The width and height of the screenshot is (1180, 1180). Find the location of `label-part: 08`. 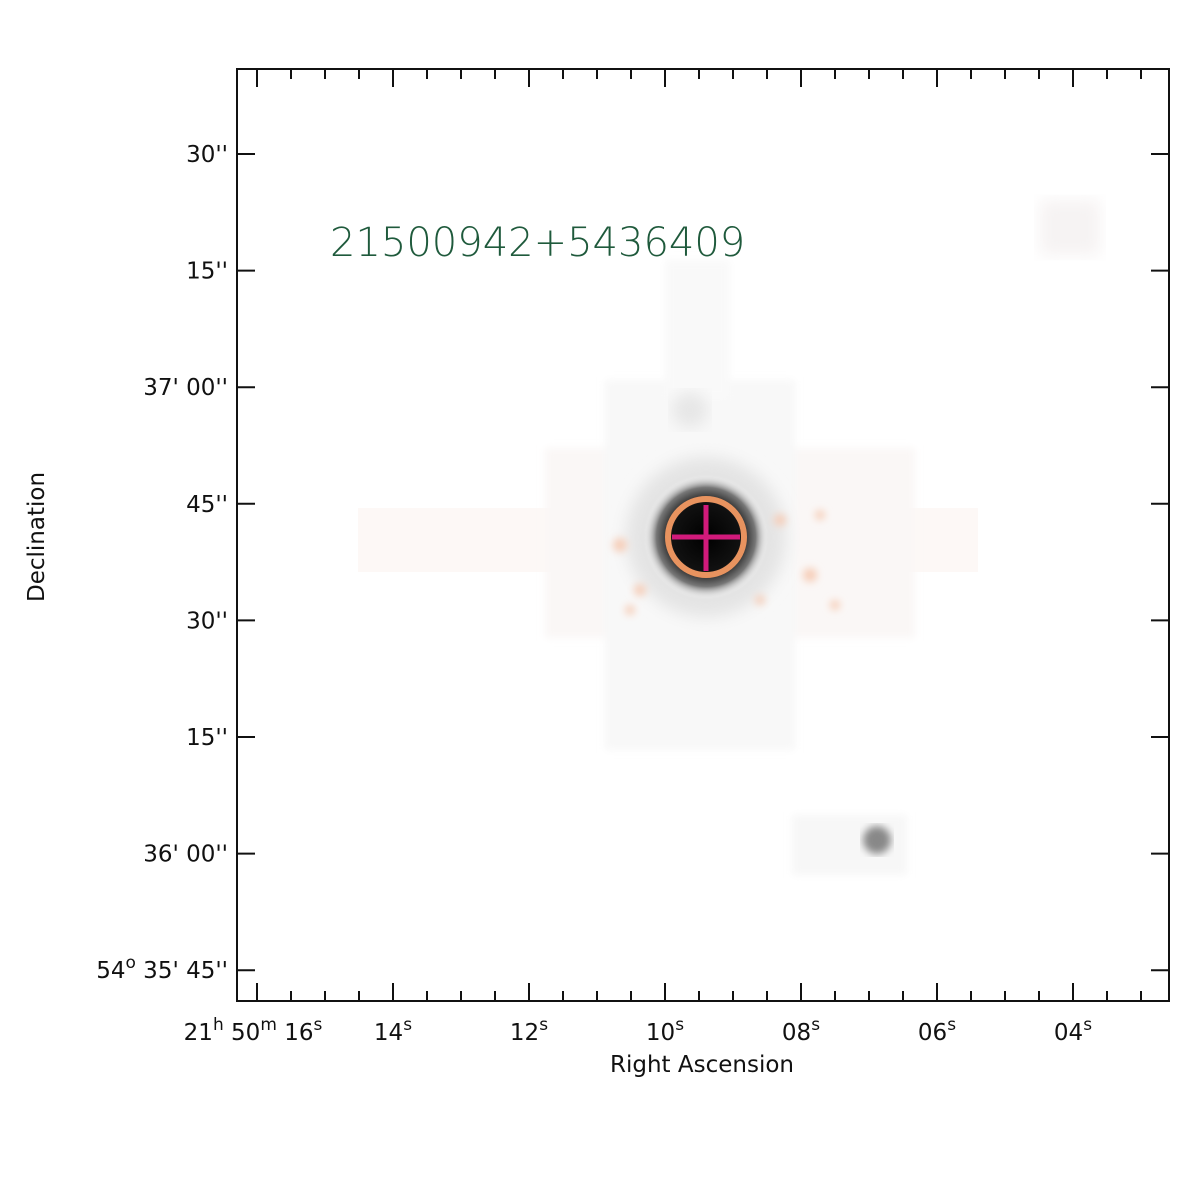

label-part: 08 is located at coordinates (796, 1033).